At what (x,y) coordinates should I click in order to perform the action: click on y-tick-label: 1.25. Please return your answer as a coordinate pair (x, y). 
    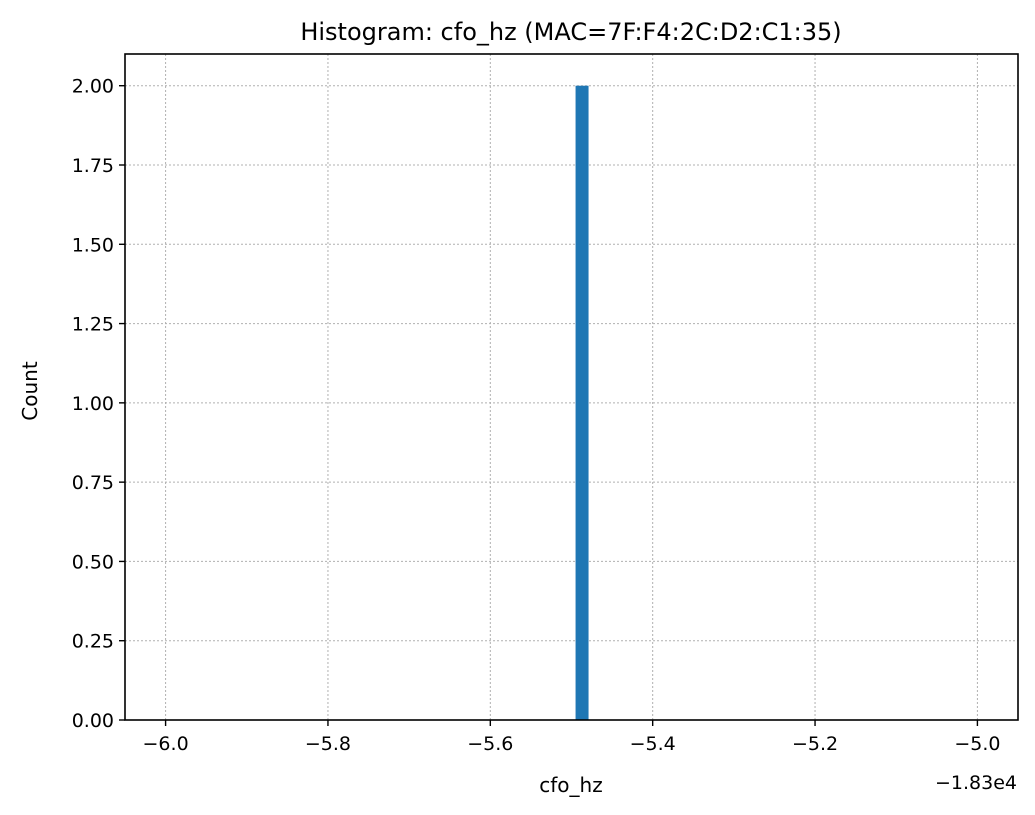
    Looking at the image, I should click on (93, 325).